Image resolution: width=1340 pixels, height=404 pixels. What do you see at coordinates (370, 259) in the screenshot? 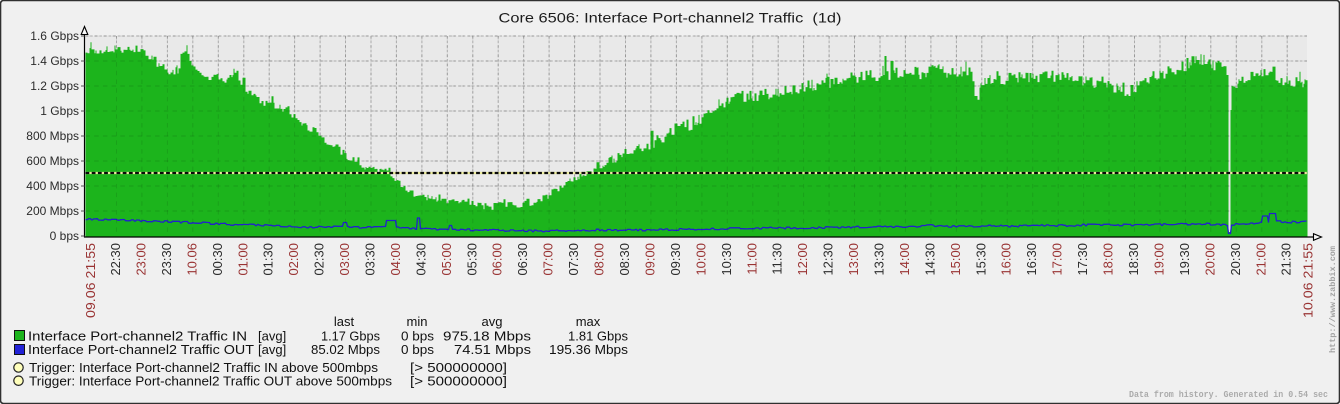
I see `svg-text: 03:30` at bounding box center [370, 259].